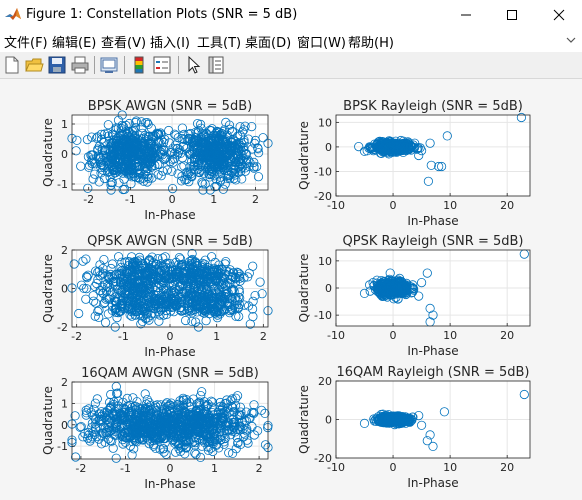 The height and width of the screenshot is (500, 582). Describe the element at coordinates (219, 43) in the screenshot. I see `menu-tools: 工具(T)` at that location.